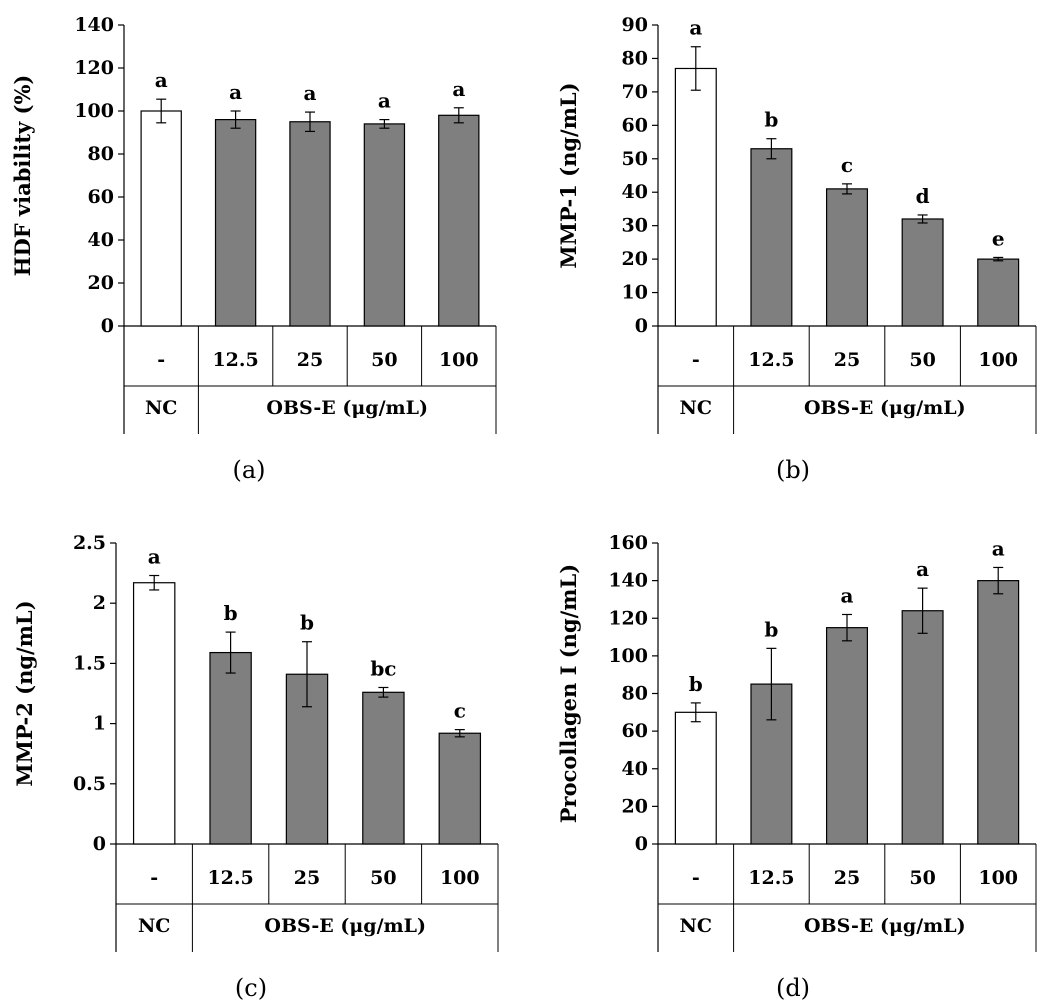 This screenshot has width=1051, height=1007. I want to click on y-axis-title: MMP-1 (ng/mL), so click(568, 175).